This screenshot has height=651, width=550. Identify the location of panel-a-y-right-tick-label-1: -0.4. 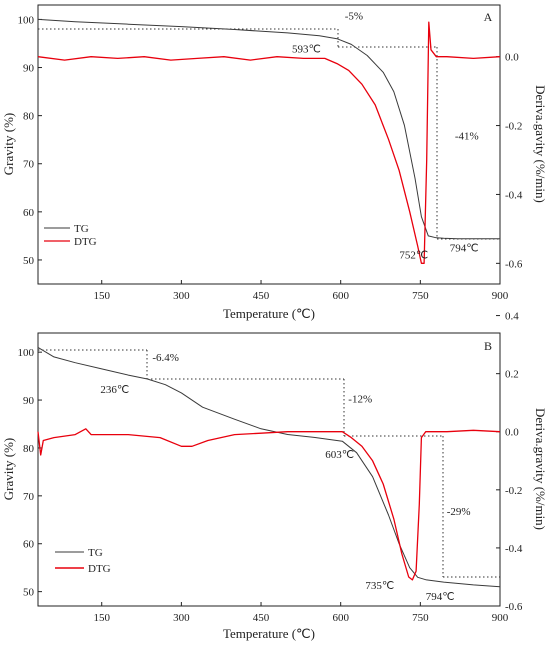
(514, 195).